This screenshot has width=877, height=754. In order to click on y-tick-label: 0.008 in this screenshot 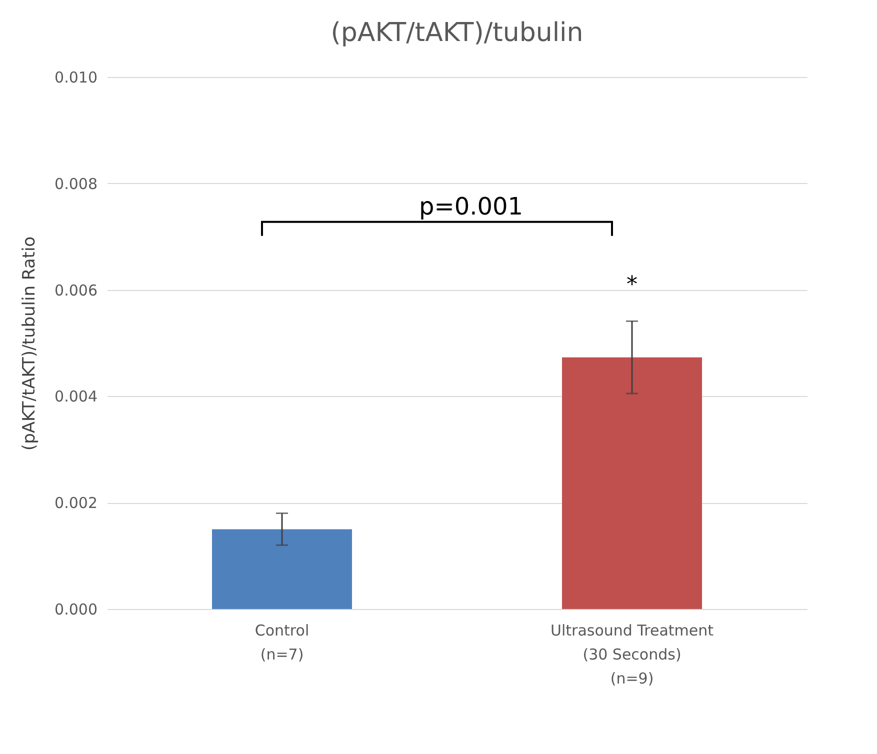, I will do `click(76, 183)`.